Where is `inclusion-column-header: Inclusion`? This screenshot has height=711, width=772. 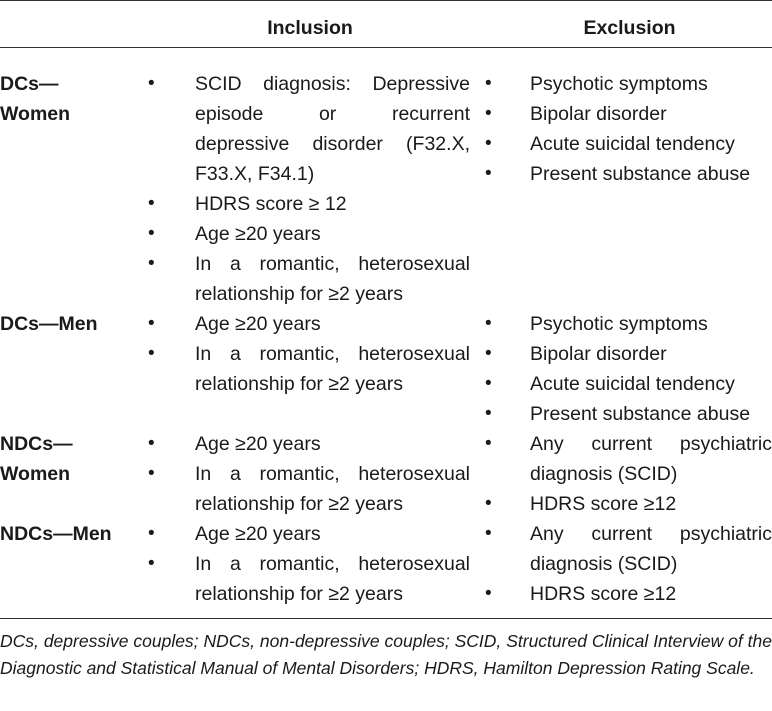
inclusion-column-header: Inclusion is located at coordinates (310, 28).